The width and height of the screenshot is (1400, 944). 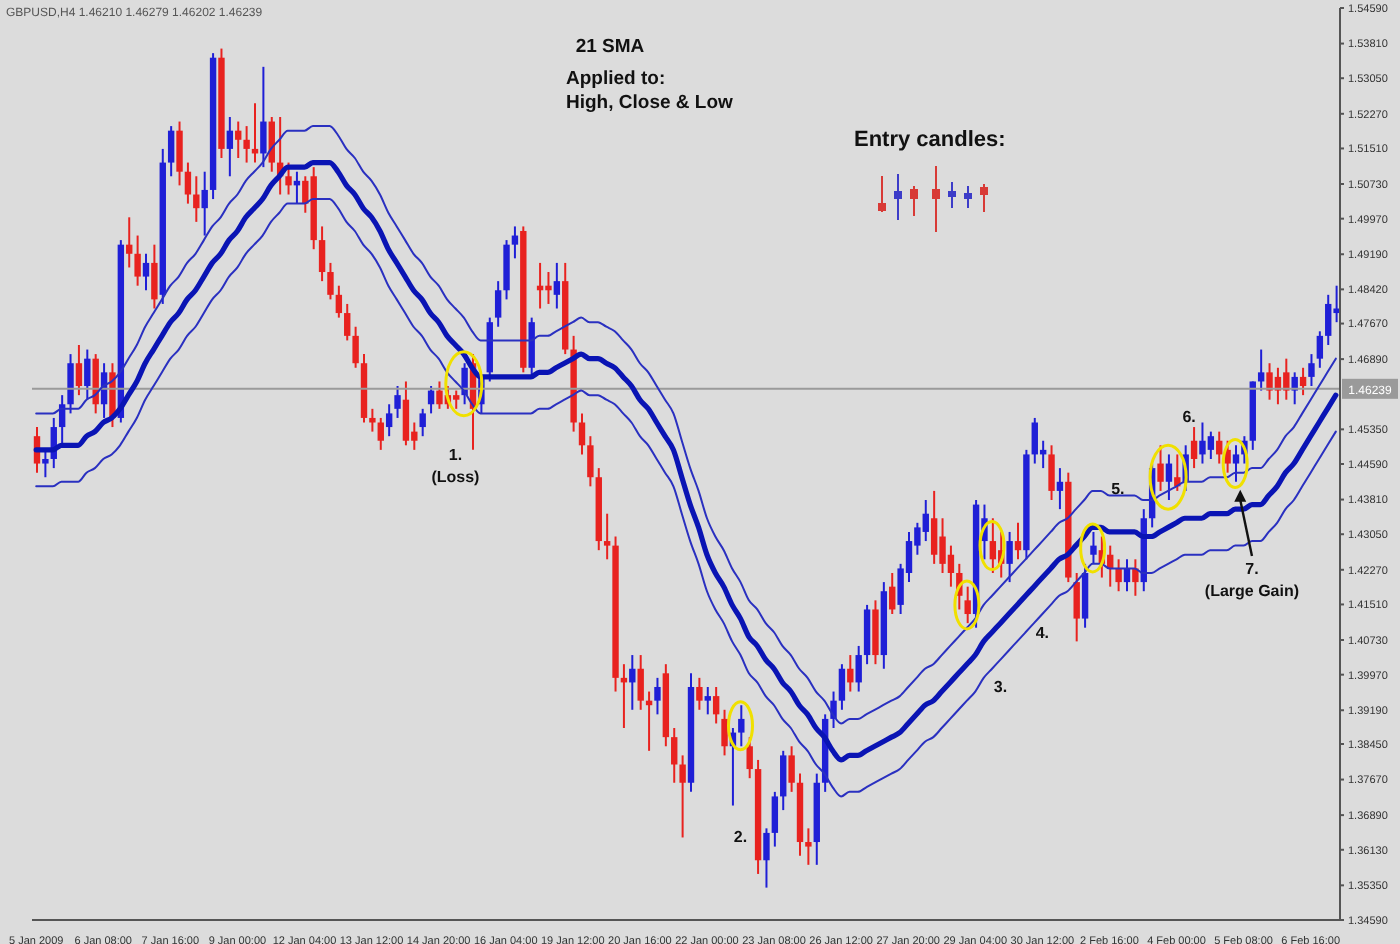 What do you see at coordinates (1000, 687) in the screenshot?
I see `annotation: 3.` at bounding box center [1000, 687].